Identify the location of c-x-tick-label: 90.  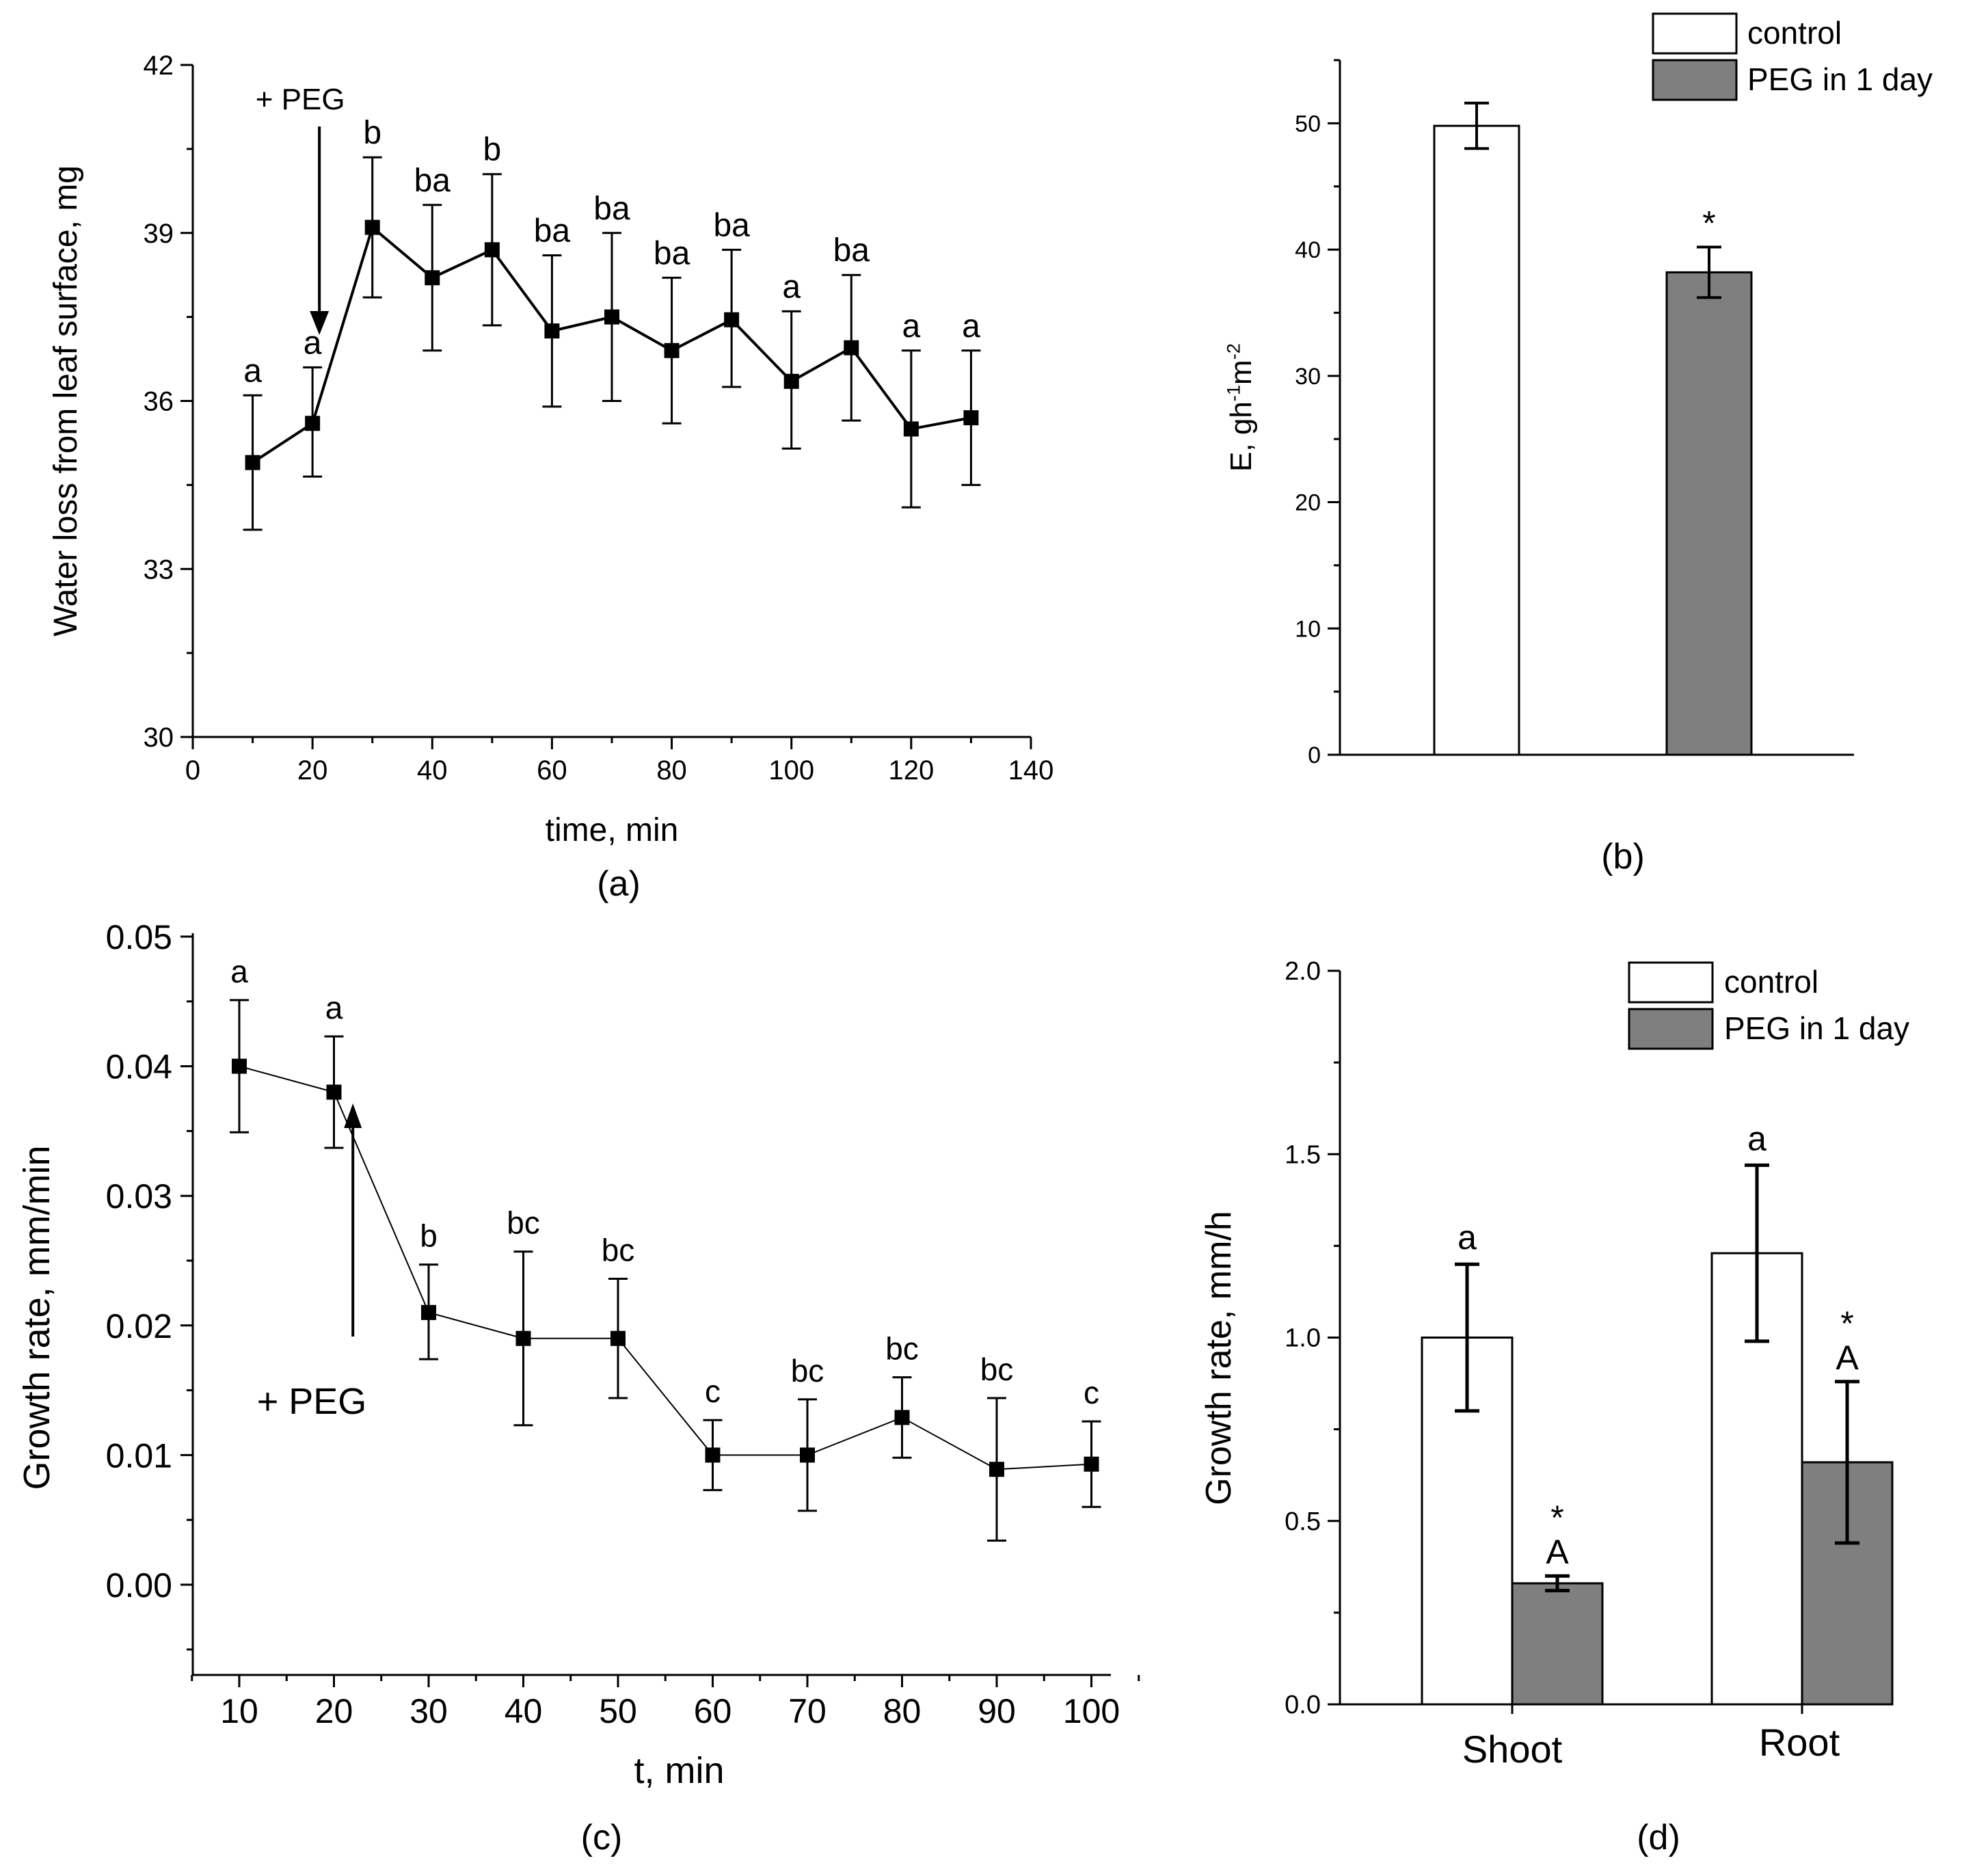
(997, 1711).